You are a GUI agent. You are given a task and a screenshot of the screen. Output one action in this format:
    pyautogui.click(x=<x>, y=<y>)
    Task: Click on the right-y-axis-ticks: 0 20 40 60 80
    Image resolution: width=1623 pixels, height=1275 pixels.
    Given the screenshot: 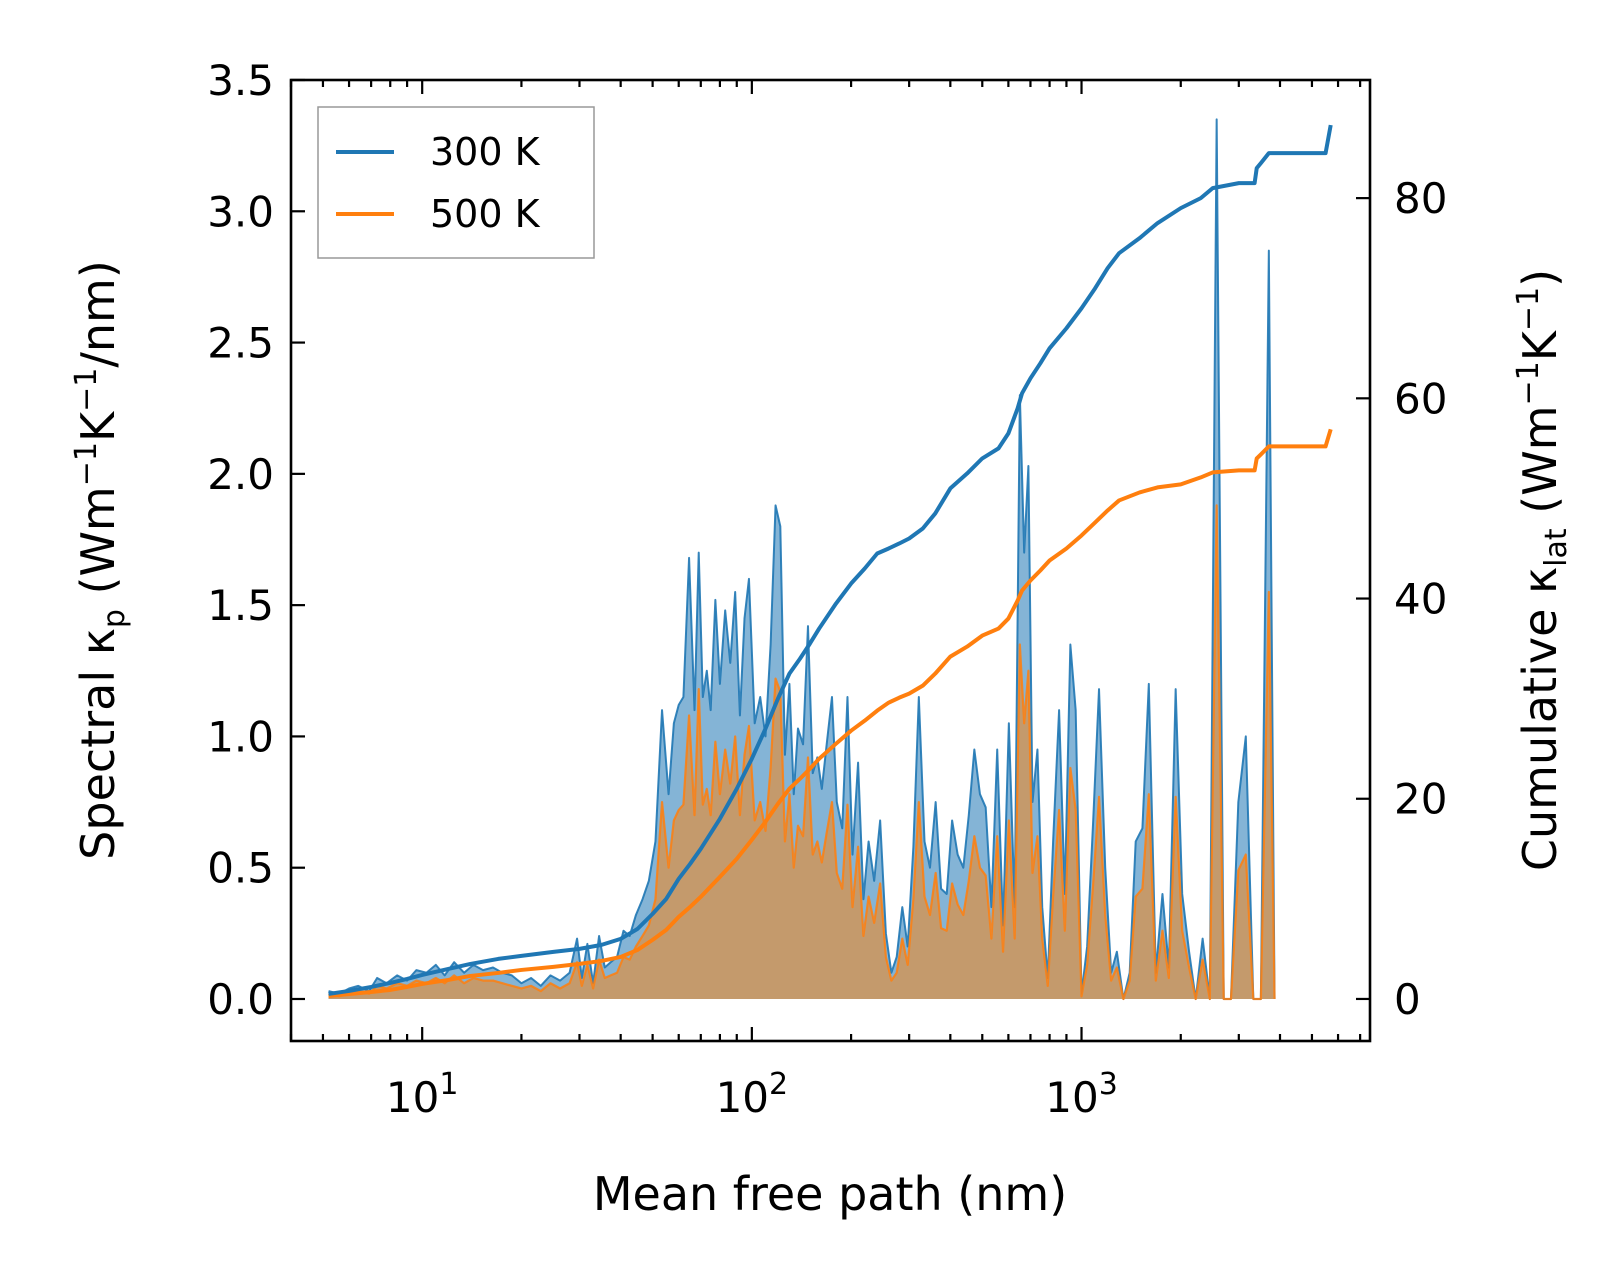 What is the action you would take?
    pyautogui.click(x=1401, y=599)
    